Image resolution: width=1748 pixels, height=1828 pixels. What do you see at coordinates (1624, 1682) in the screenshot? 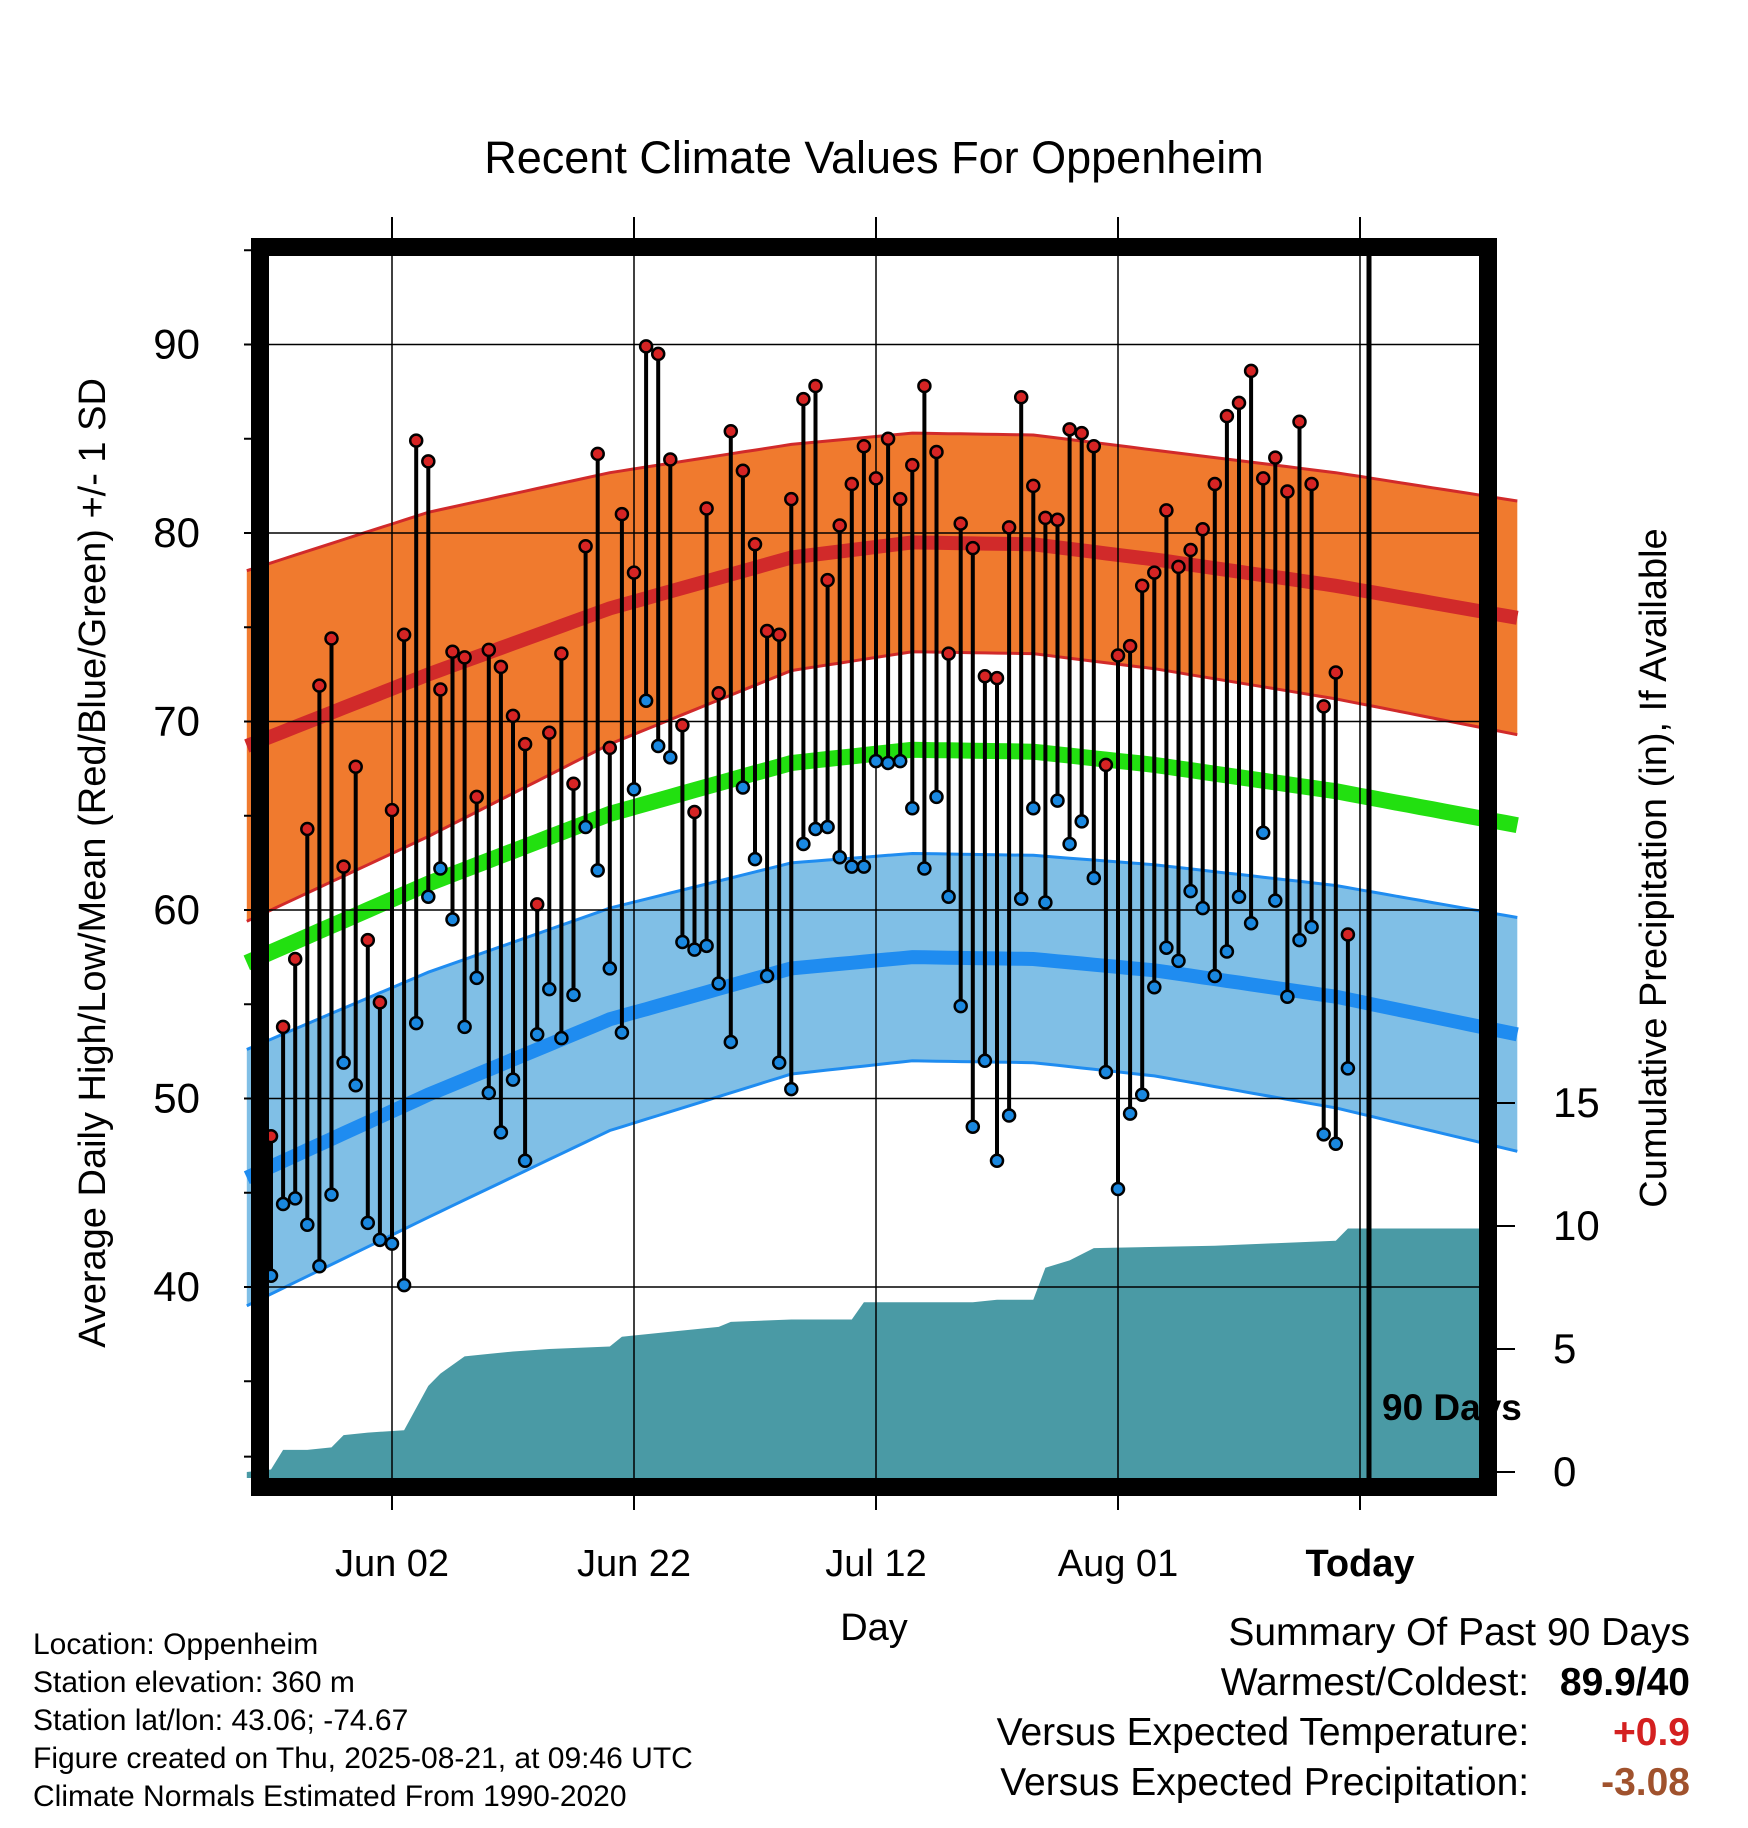
I see `warm-cold-value: 89.9/40` at bounding box center [1624, 1682].